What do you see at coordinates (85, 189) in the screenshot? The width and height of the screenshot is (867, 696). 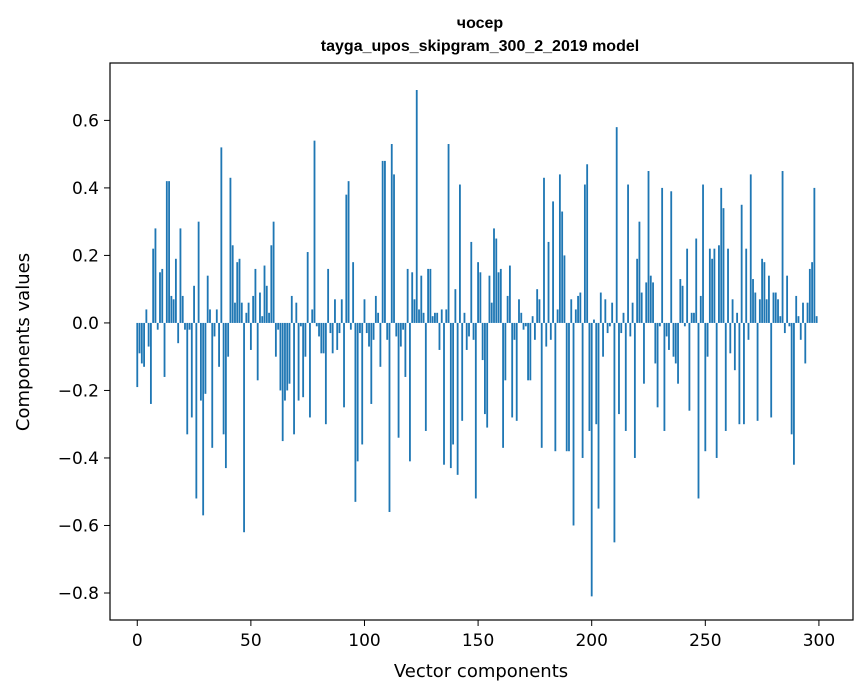 I see `y-tick-label: 0.4` at bounding box center [85, 189].